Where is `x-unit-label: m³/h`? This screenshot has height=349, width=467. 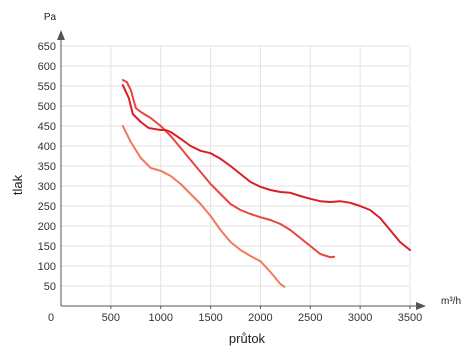
x-unit-label: m³/h is located at coordinates (451, 301).